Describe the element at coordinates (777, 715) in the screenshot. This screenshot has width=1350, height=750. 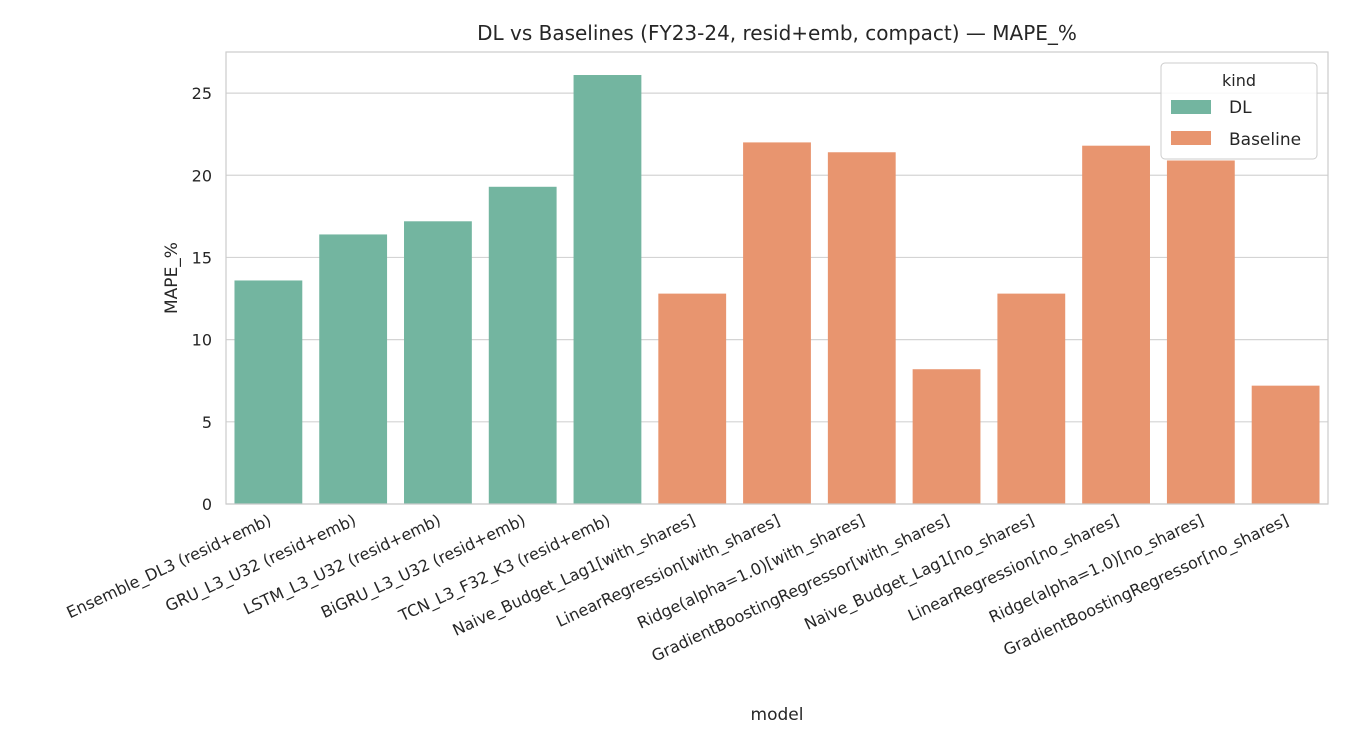
I see `x-axis-label: model` at that location.